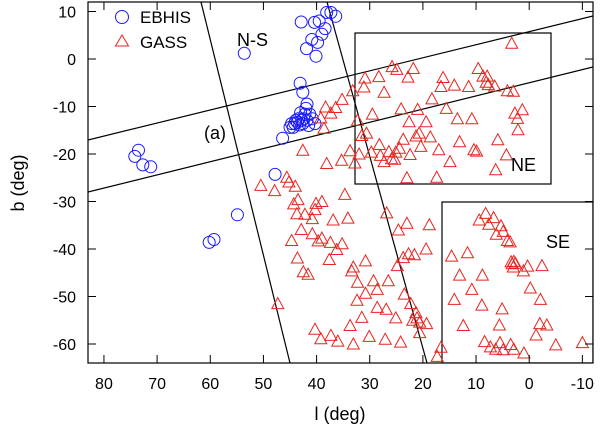 The width and height of the screenshot is (600, 431). Describe the element at coordinates (67, 13) in the screenshot. I see `y-tick-label: 10` at that location.